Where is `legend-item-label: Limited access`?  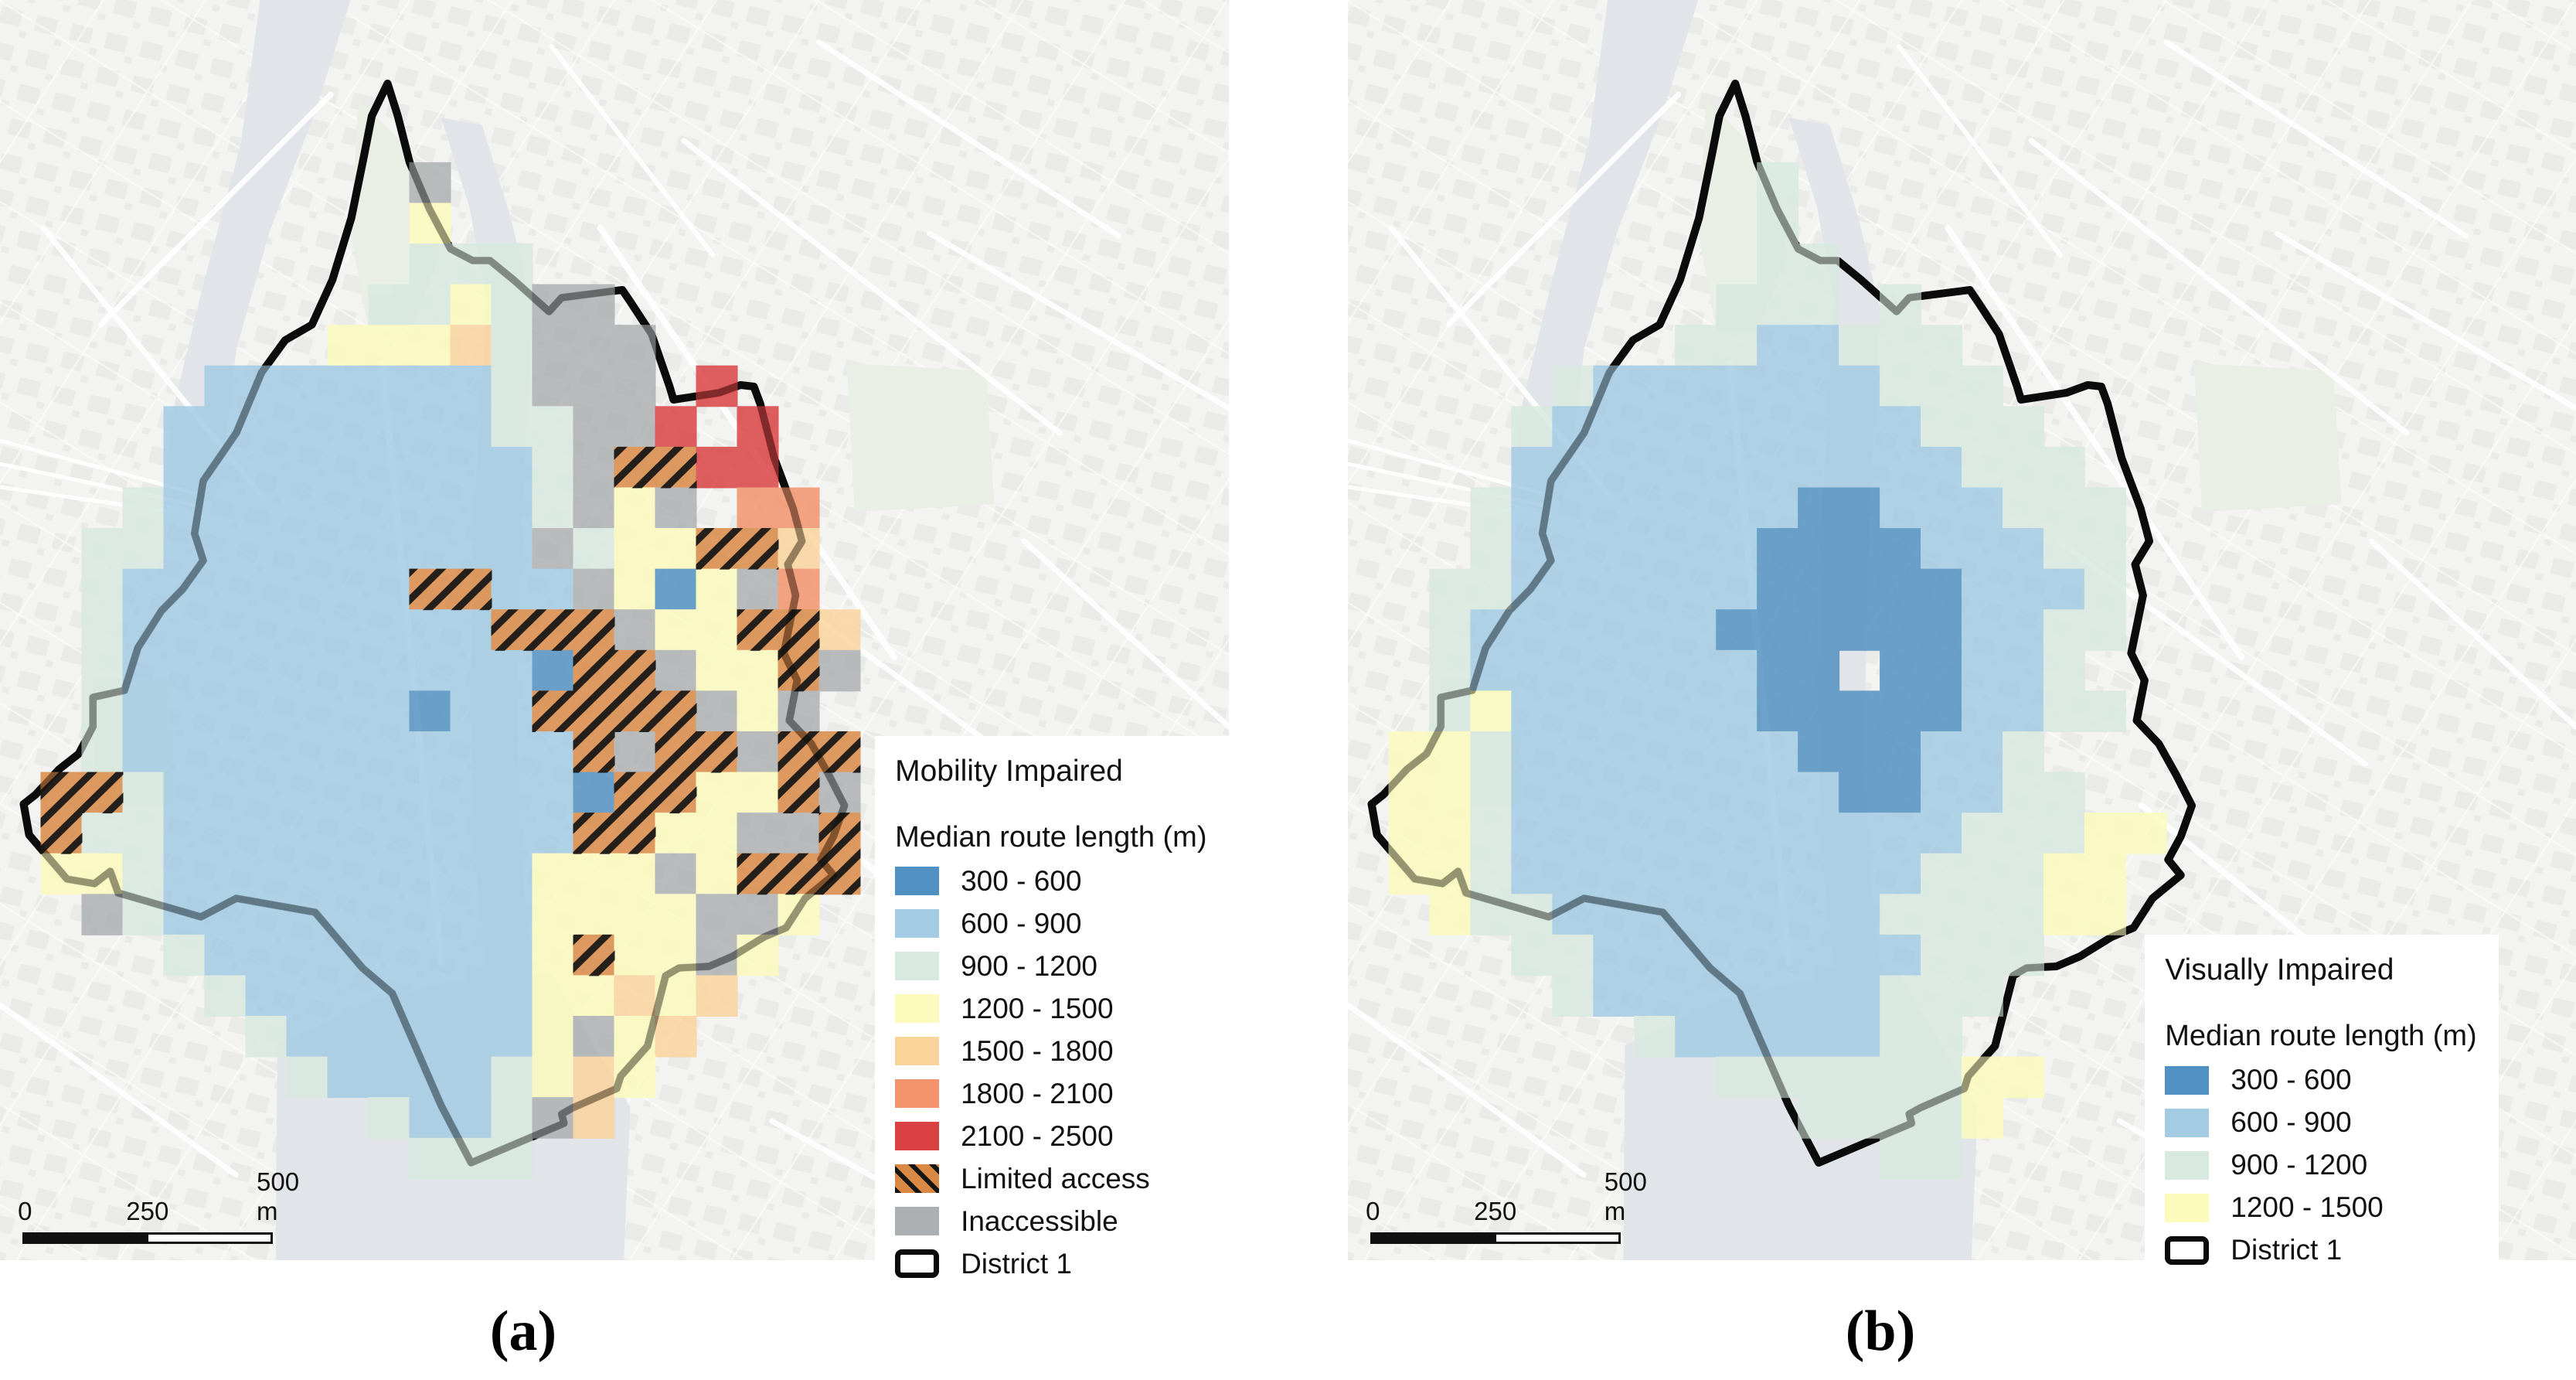 legend-item-label: Limited access is located at coordinates (1055, 1178).